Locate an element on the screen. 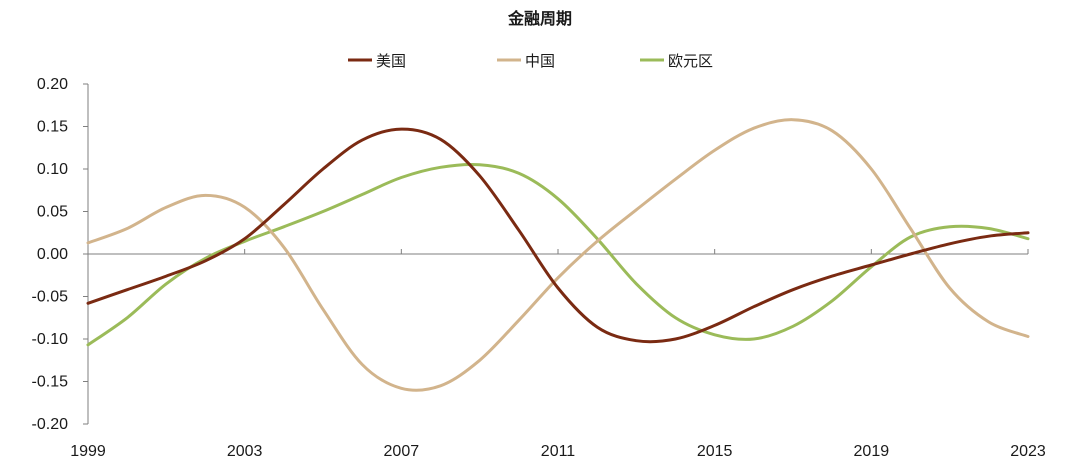  y-tick-label: -0.15 is located at coordinates (50, 382).